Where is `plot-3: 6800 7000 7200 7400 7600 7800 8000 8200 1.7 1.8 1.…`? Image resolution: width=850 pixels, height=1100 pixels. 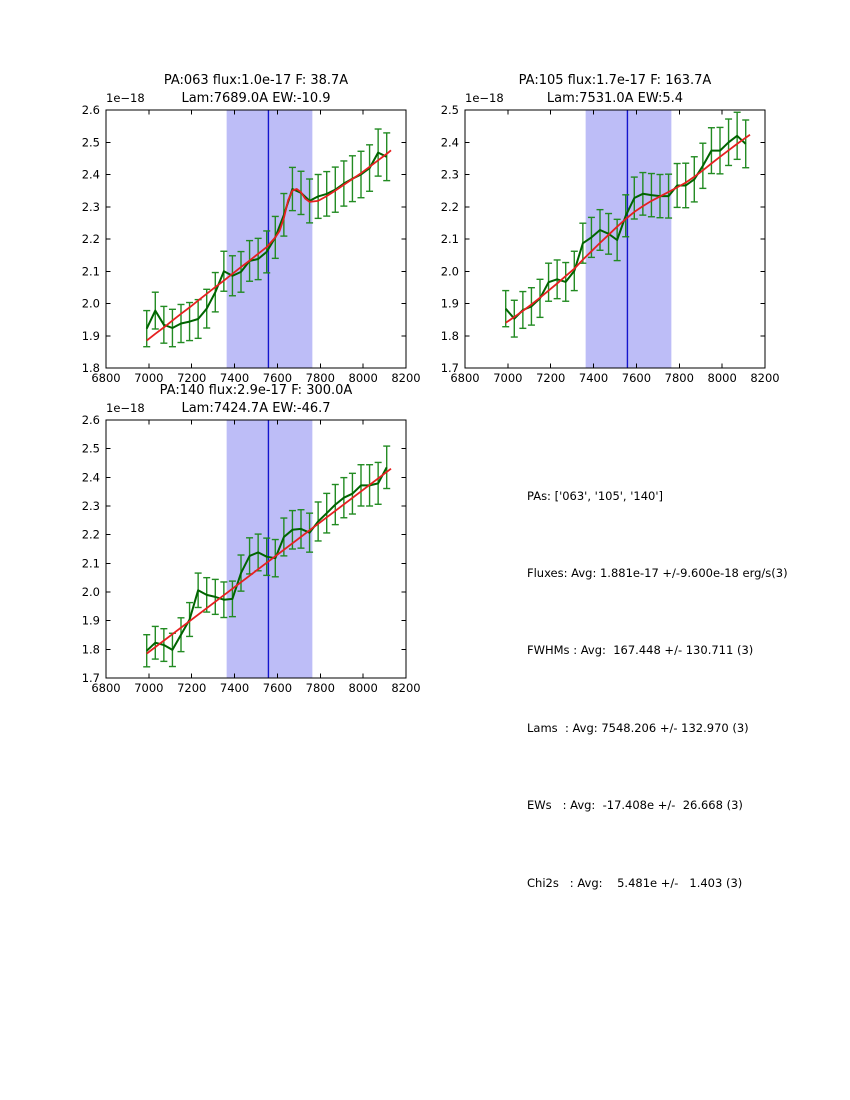
plot-3: 6800 7000 7200 7400 7600 7800 8000 8200 1.7 1.8 1.… is located at coordinates (251, 554).